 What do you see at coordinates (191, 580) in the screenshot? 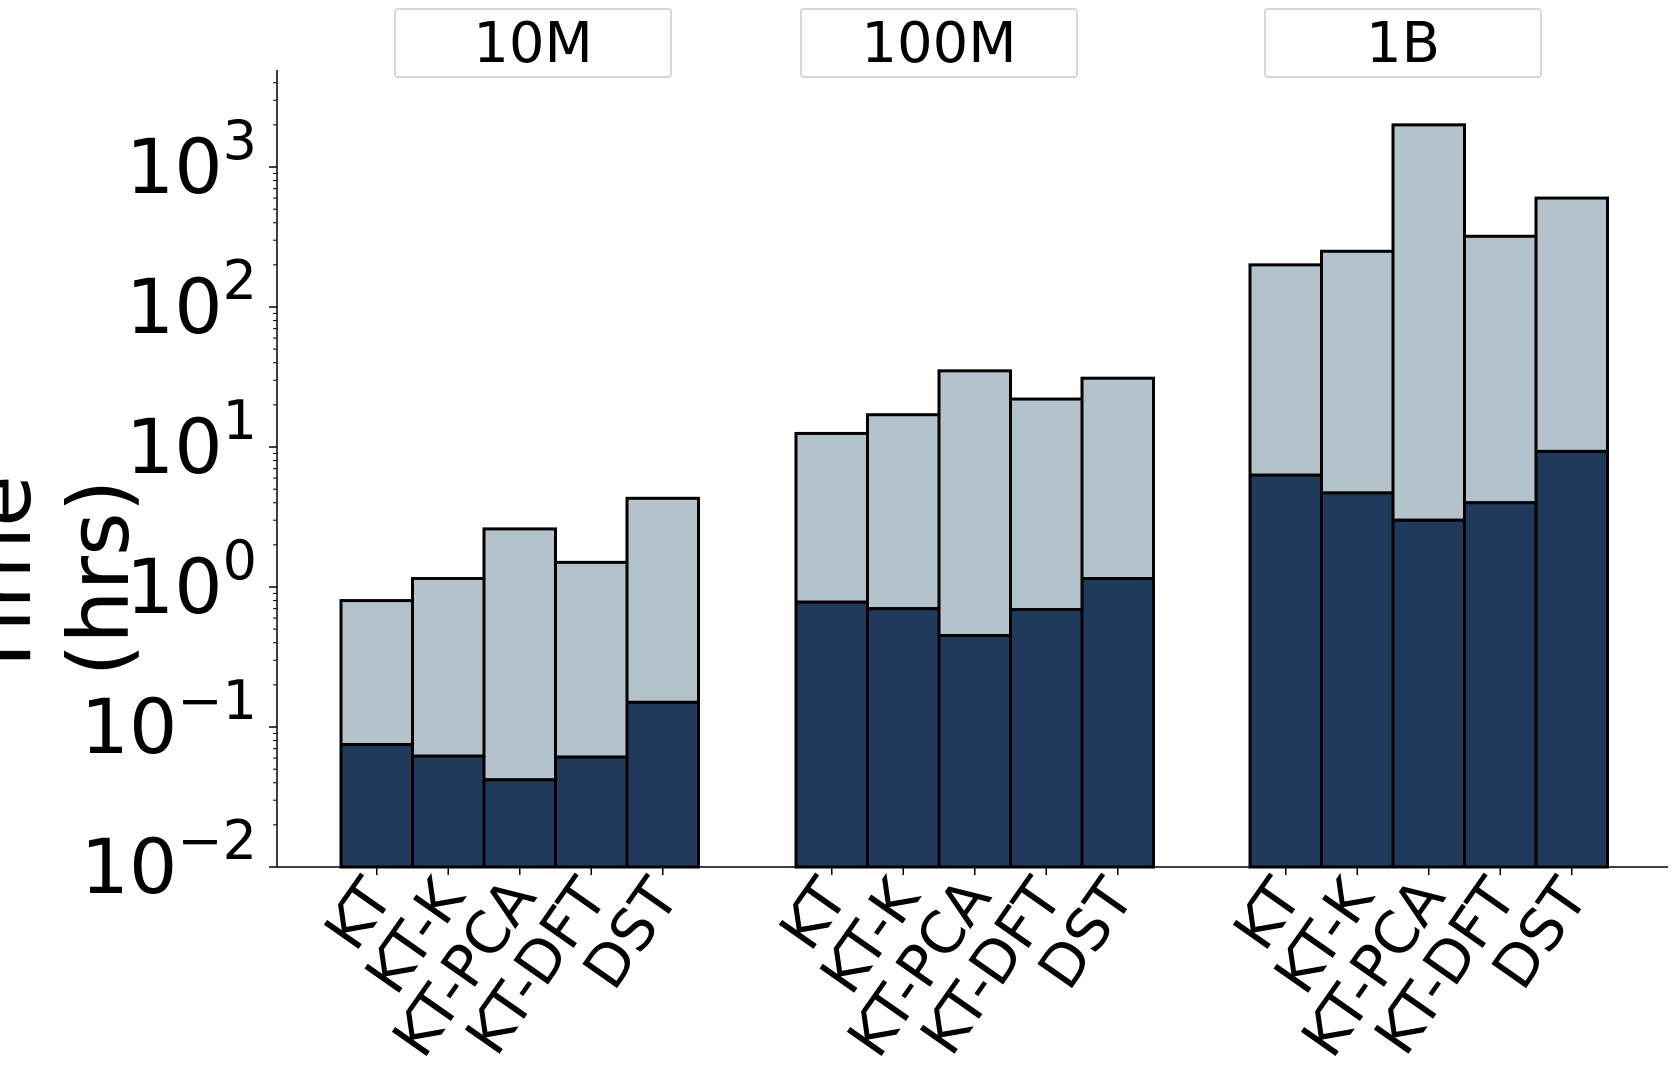
I see `y-tick-label: 10⁰` at bounding box center [191, 580].